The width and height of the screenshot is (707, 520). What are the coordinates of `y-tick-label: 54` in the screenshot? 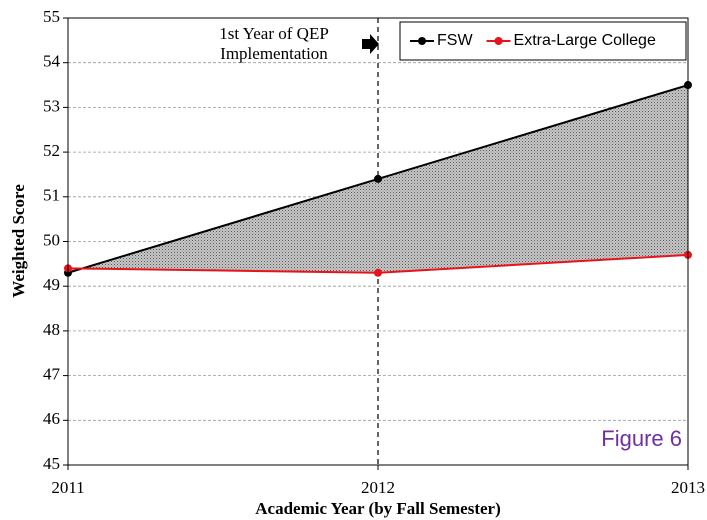 It's located at (52, 61).